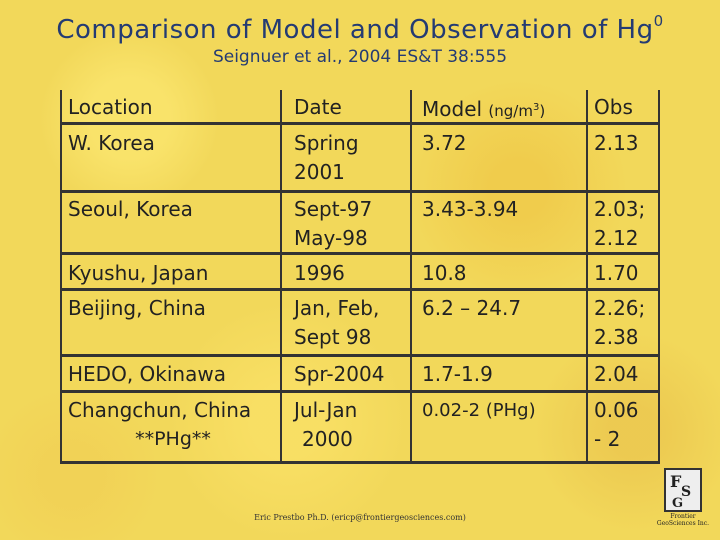 The image size is (720, 540). Describe the element at coordinates (616, 424) in the screenshot. I see `cell-obs: 0.06- 2` at that location.